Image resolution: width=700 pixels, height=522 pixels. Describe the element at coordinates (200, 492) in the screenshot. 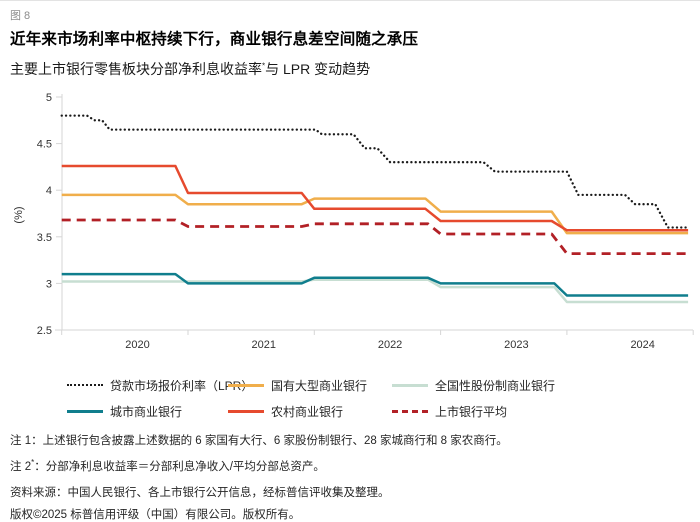

I see `source-line: 资料来源：中国人民银行、各上市银行公开信息，经标普信评收集及整理。` at that location.